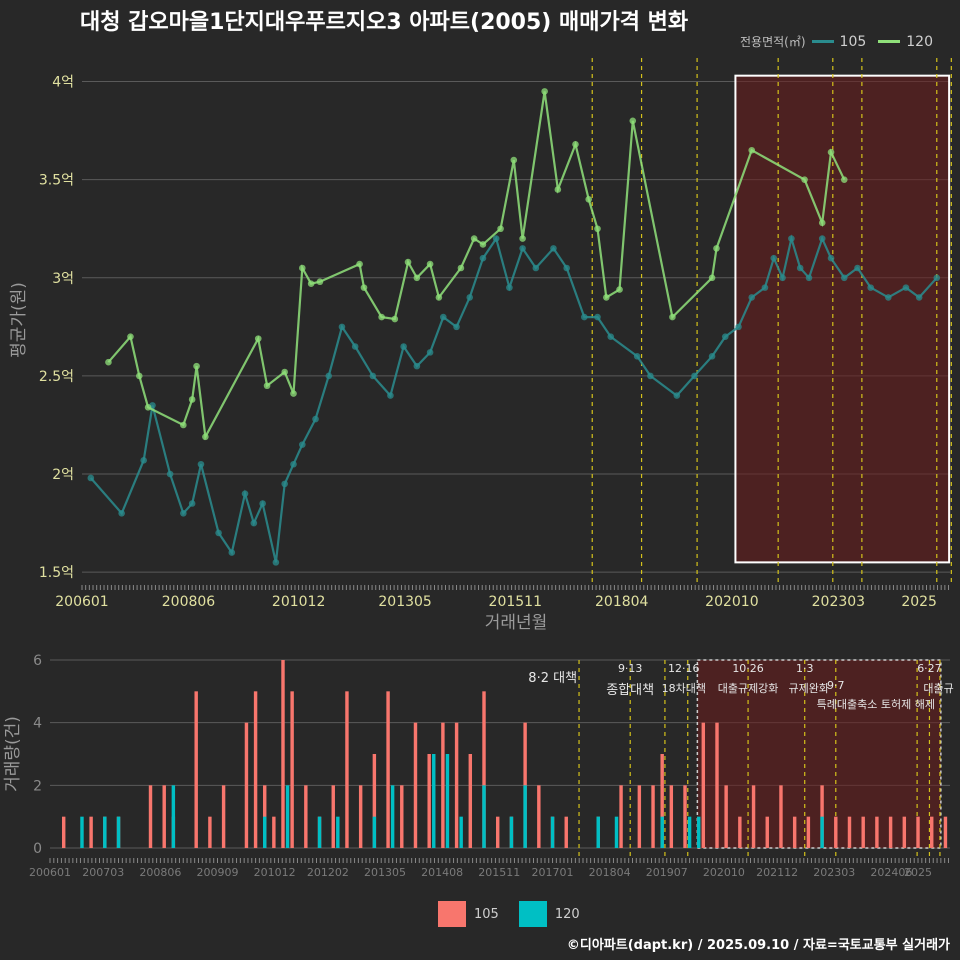  I want to click on x-tick-label: 201804, so click(610, 872).